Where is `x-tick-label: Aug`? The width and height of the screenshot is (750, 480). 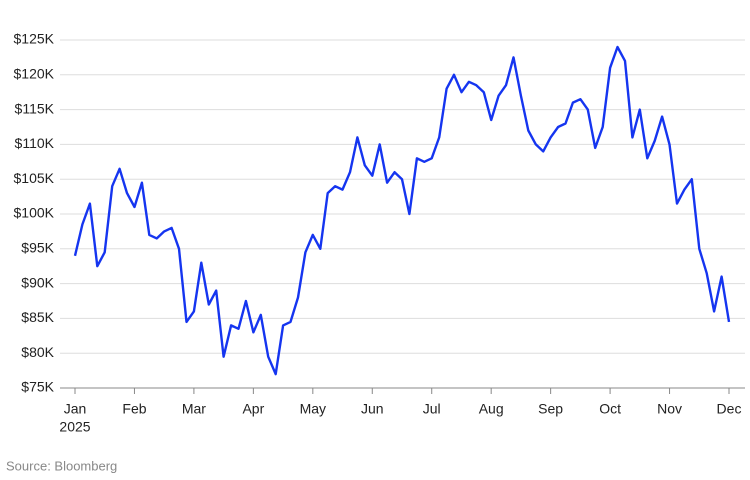 x-tick-label: Aug is located at coordinates (491, 409).